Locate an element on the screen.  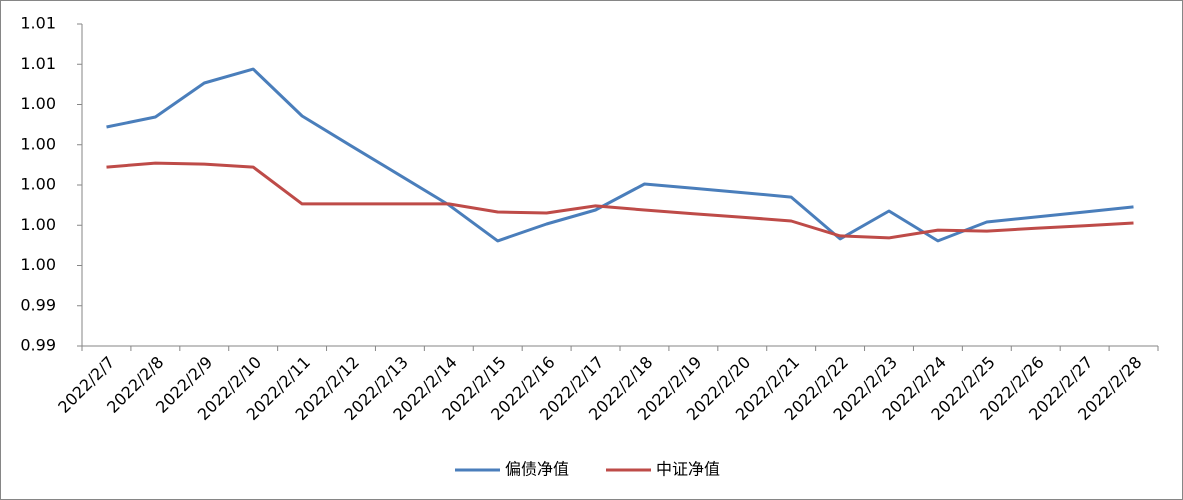
line-series is located at coordinates (620, 200).